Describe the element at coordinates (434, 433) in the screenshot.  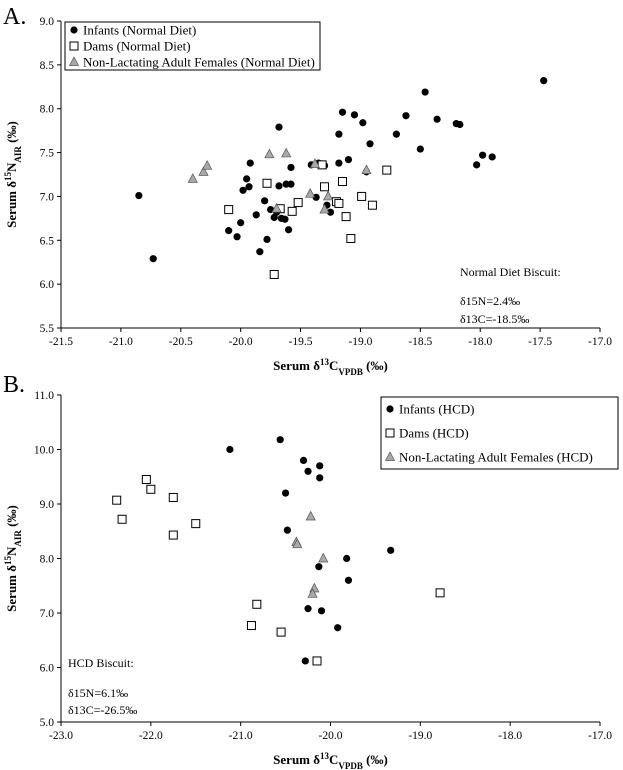
I see `legend-entry-label: Dams (HCD)` at that location.